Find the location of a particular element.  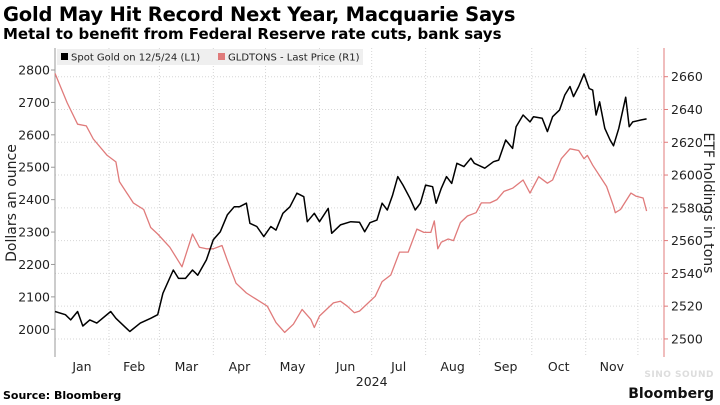

right-tick-label: 2620 is located at coordinates (687, 142).